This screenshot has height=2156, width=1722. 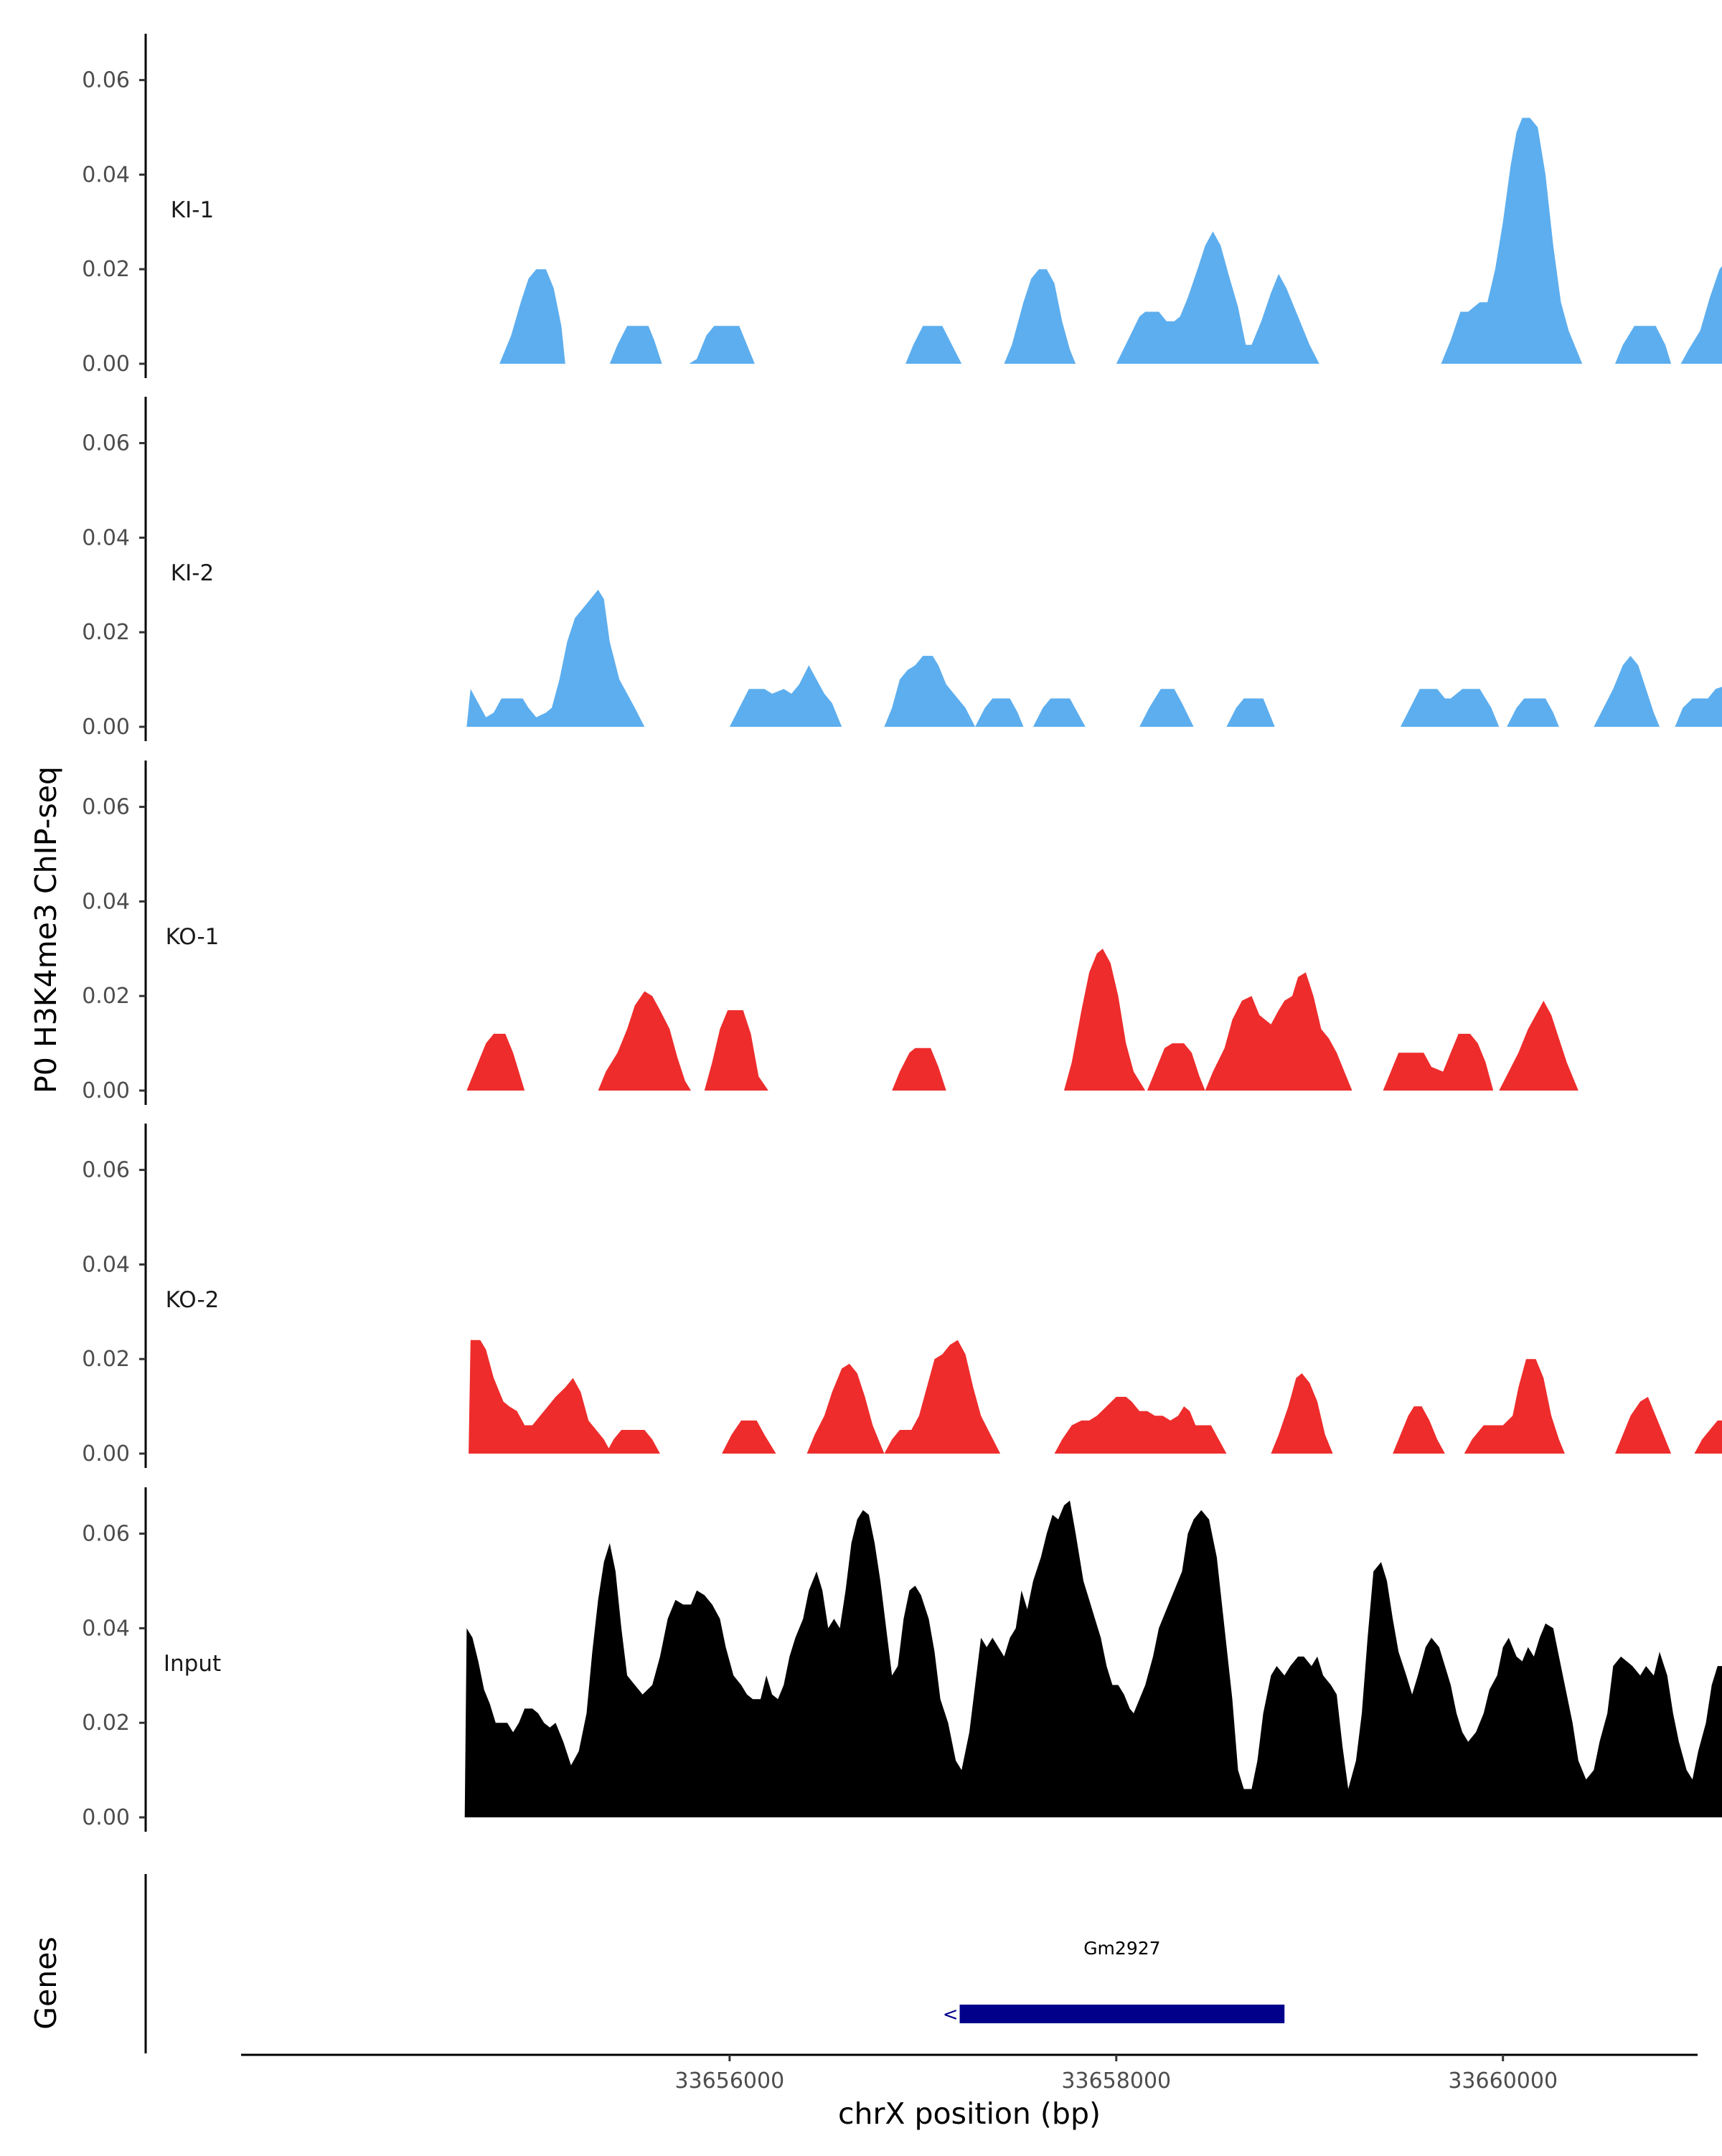 I want to click on gene-gm2927: < Gm2927, so click(x=1114, y=1982).